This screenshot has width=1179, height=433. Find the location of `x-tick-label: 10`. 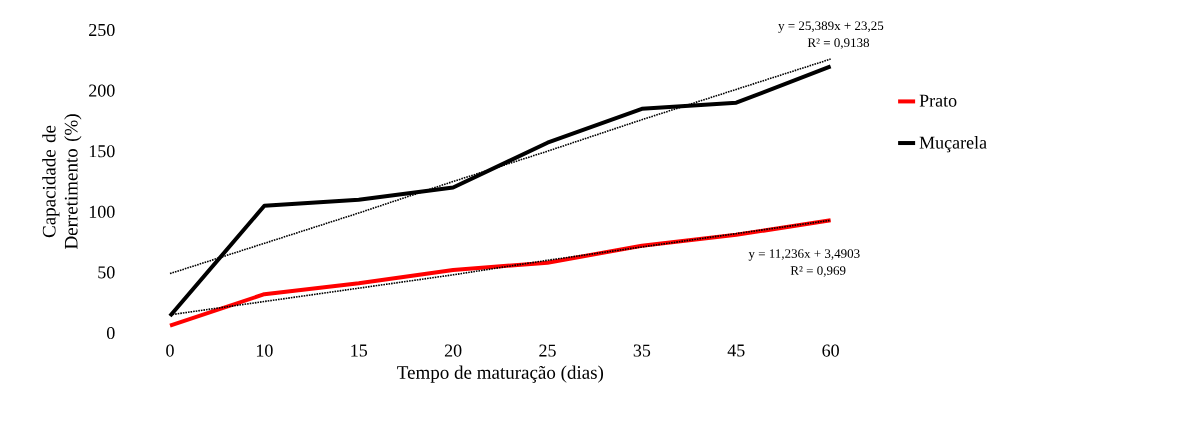

x-tick-label: 10 is located at coordinates (264, 350).